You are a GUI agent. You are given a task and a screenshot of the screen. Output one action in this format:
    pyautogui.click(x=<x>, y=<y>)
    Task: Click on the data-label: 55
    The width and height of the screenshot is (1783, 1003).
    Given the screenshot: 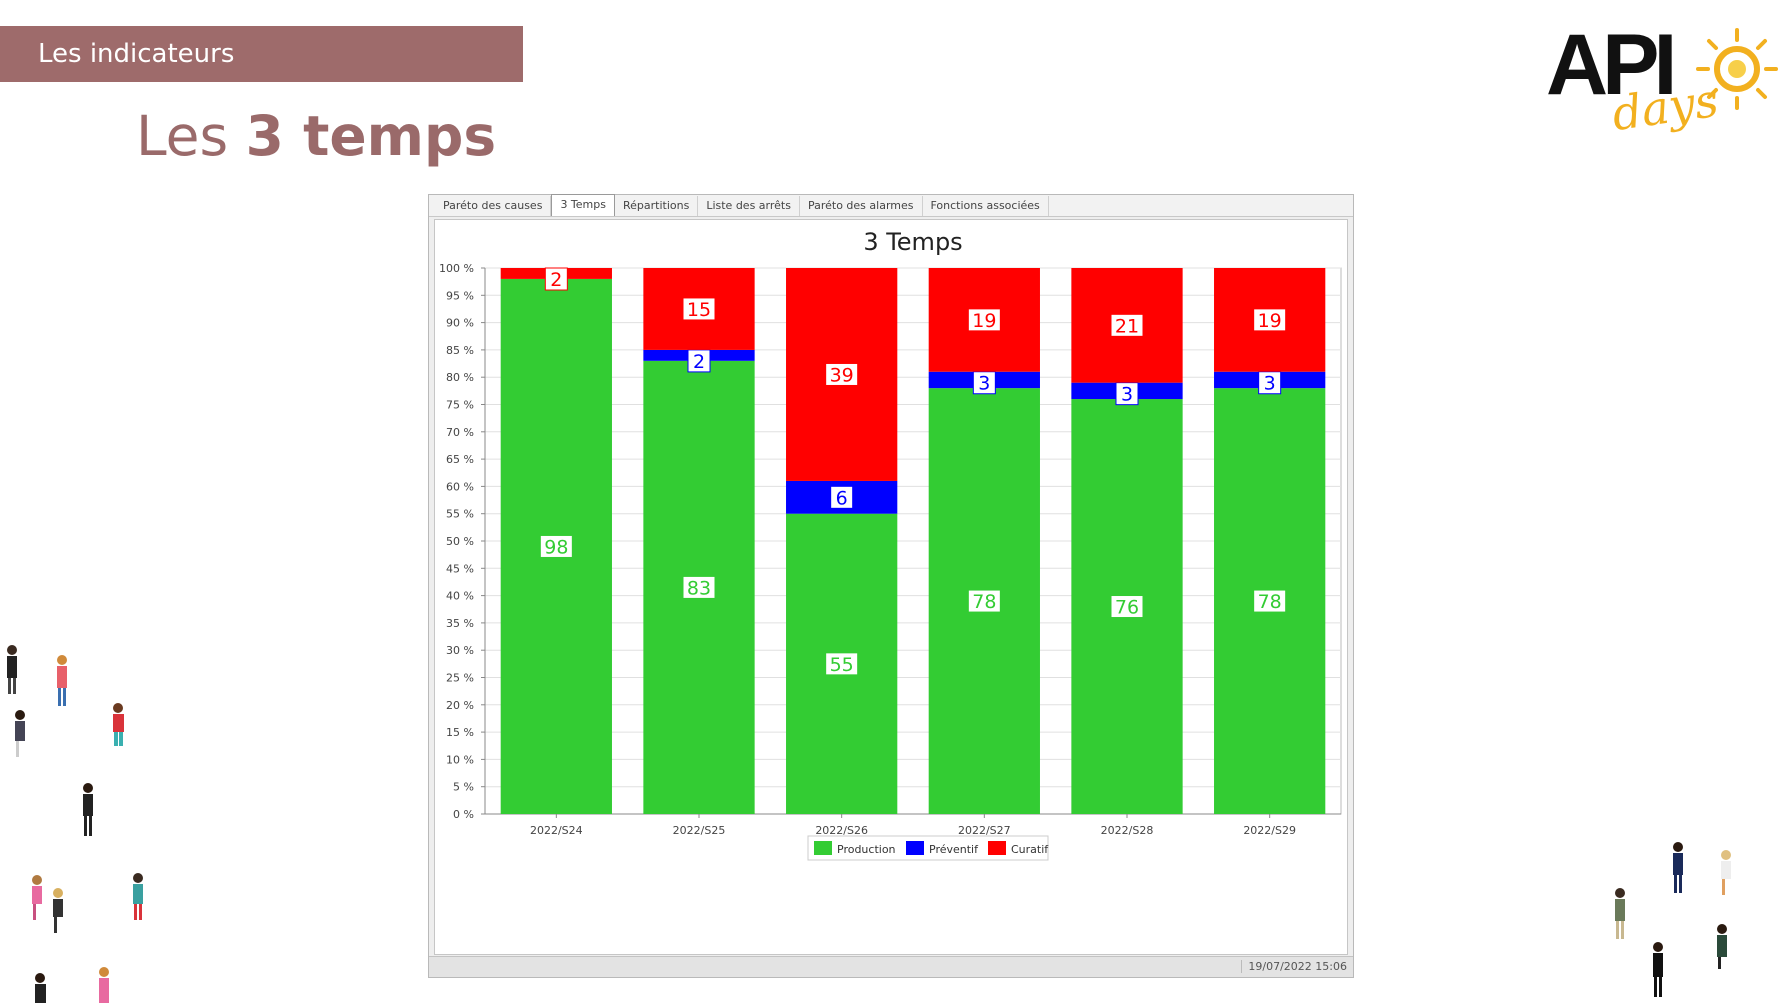 What is the action you would take?
    pyautogui.click(x=842, y=665)
    